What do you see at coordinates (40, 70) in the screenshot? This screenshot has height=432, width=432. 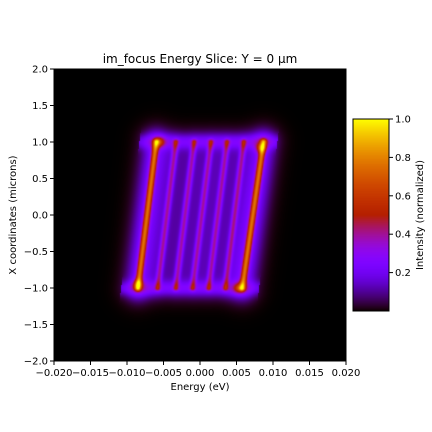 I see `y-tick-label: 2.0` at bounding box center [40, 70].